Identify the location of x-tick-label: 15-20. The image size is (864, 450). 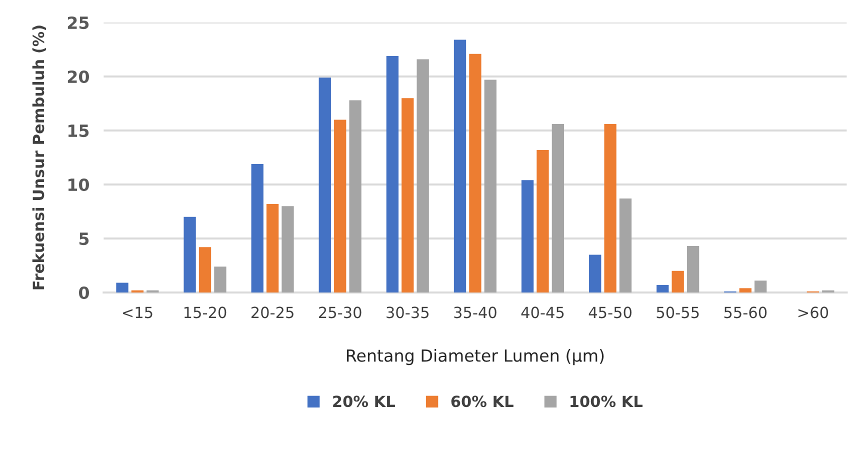
(205, 312).